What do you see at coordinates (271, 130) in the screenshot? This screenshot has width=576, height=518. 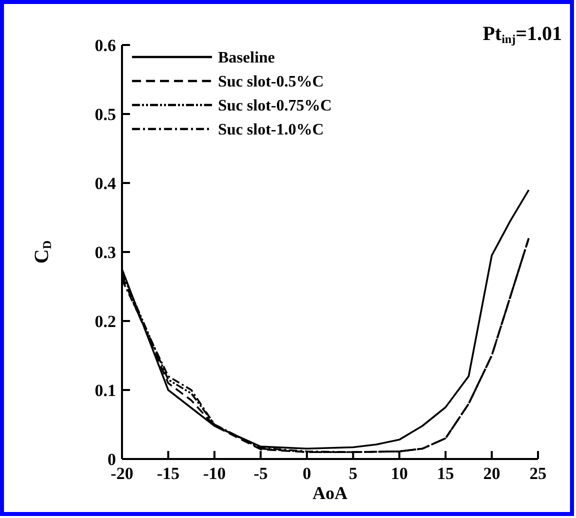 I see `legend-label: Suc slot-1.0%C` at bounding box center [271, 130].